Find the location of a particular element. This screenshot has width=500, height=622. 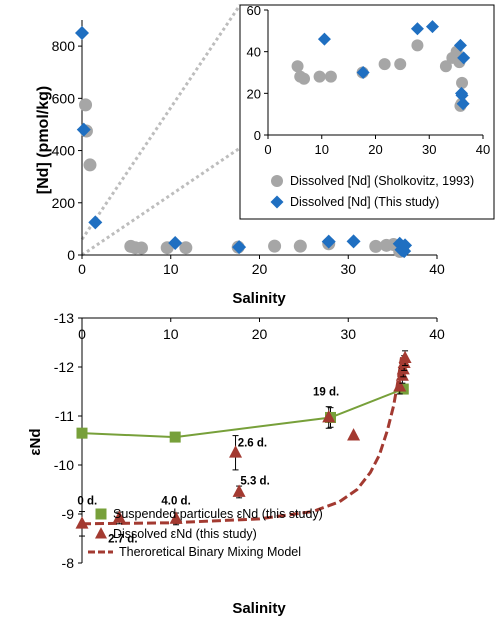

eps-x-tick-label: 10 is located at coordinates (171, 334).